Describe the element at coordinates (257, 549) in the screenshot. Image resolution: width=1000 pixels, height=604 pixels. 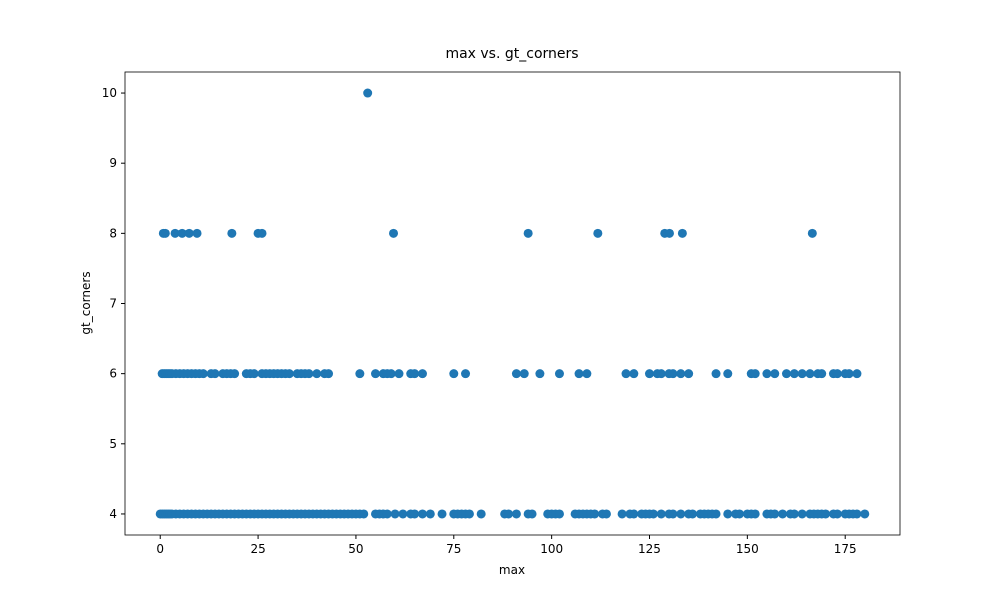
I see `x-tick-label: 25` at that location.